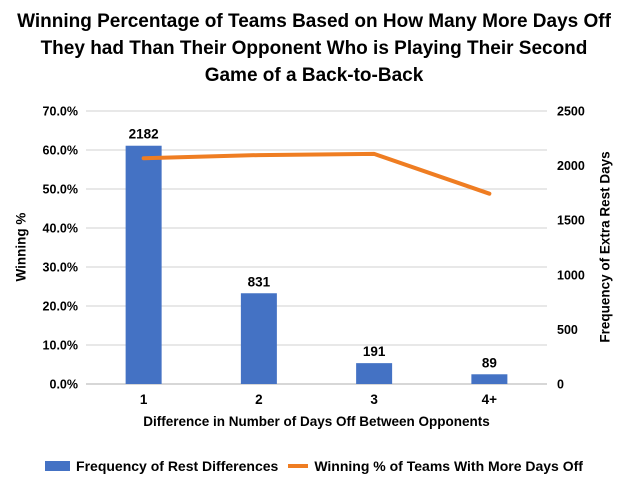 This screenshot has height=486, width=628. I want to click on winning-pct-line, so click(316, 173).